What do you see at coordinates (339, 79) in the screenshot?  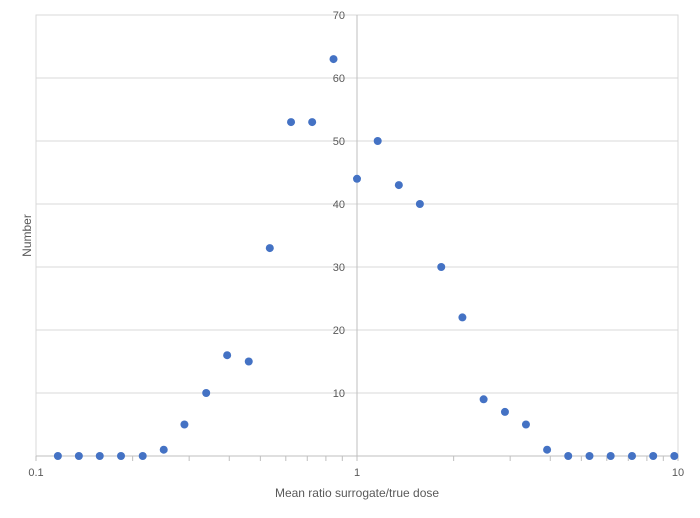 I see `y-tick-label: 60` at bounding box center [339, 79].